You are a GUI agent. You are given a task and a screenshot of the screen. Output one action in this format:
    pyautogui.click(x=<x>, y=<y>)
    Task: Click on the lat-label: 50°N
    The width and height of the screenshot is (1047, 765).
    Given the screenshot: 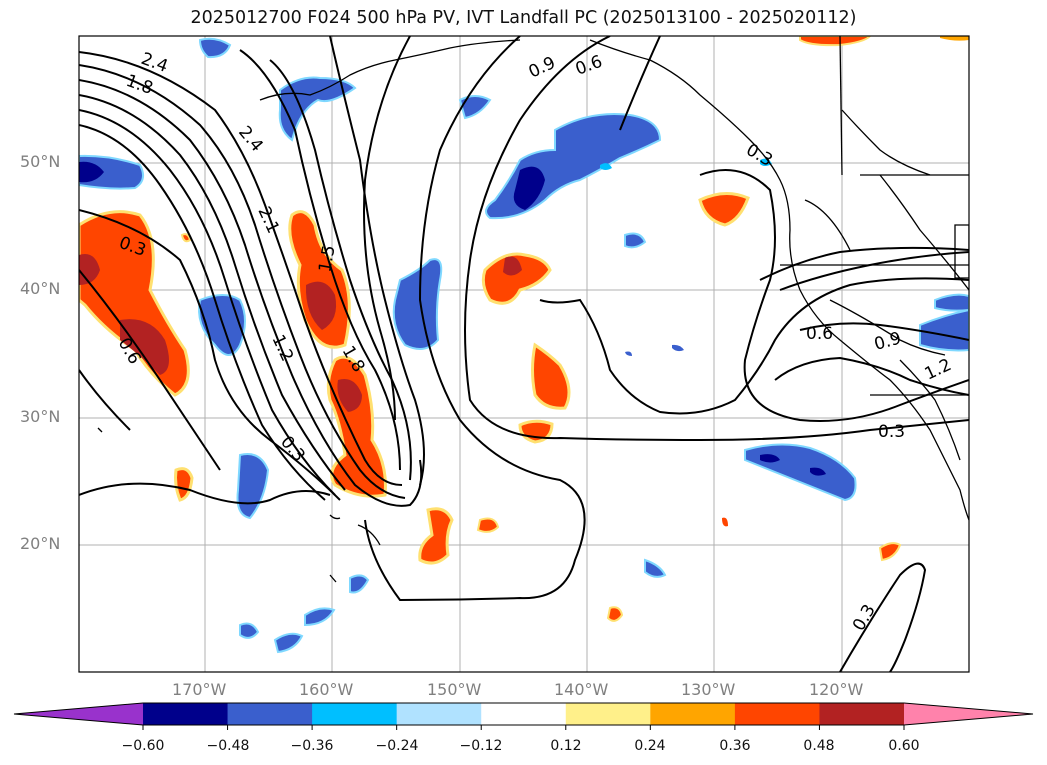 What is the action you would take?
    pyautogui.click(x=40, y=161)
    